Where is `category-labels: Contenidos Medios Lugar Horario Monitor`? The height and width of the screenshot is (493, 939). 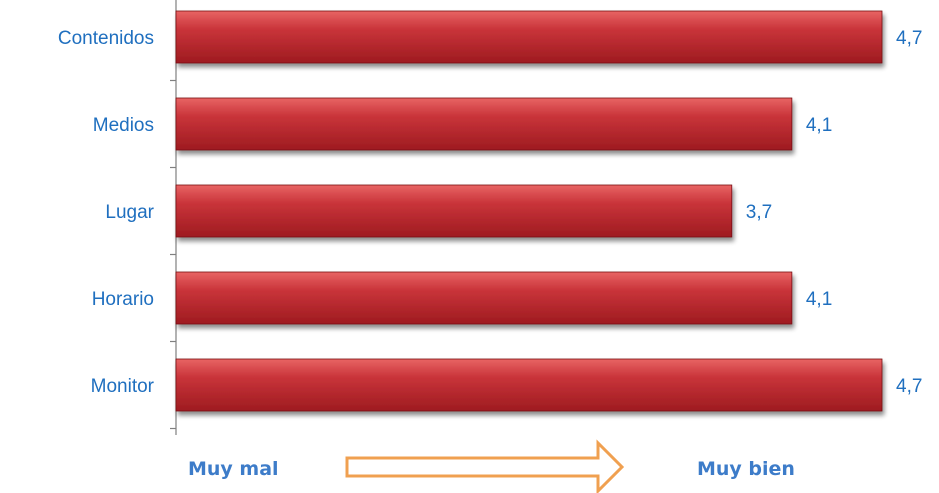
category-labels: Contenidos Medios Lugar Horario Monitor is located at coordinates (106, 212).